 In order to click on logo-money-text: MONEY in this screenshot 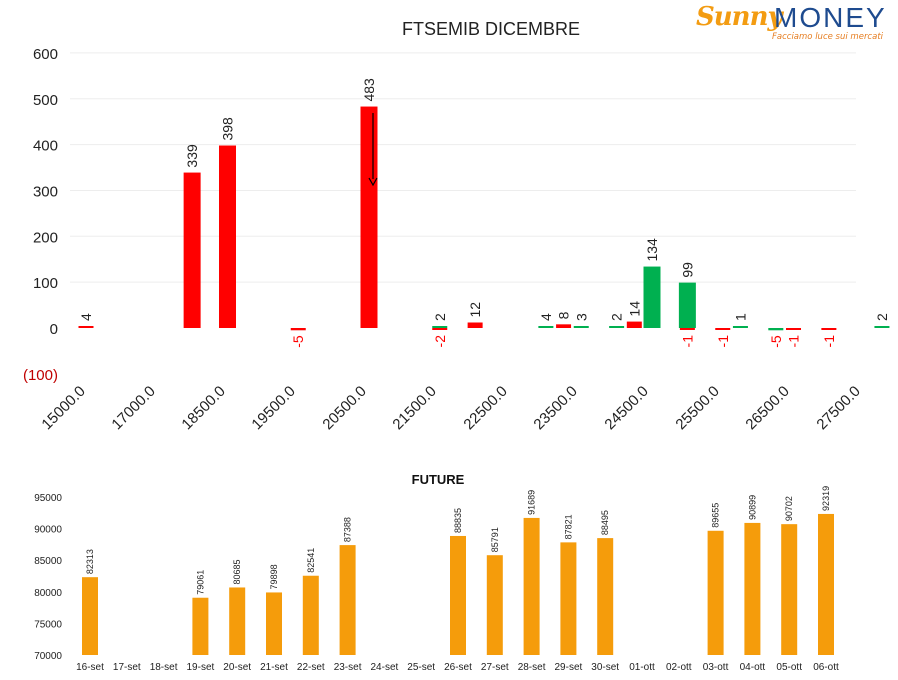, I will do `click(830, 17)`.